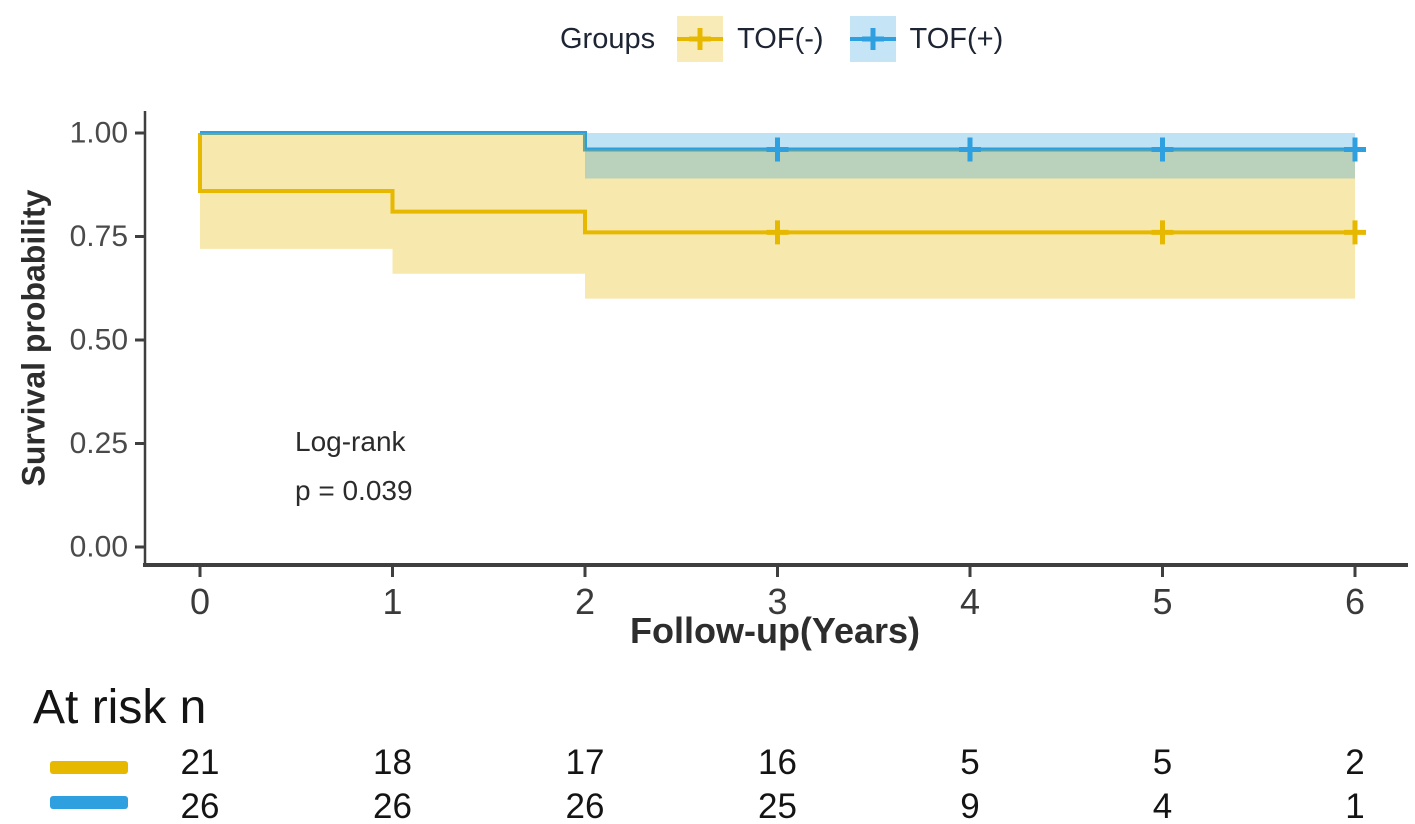 The height and width of the screenshot is (824, 1415). Describe the element at coordinates (1355, 601) in the screenshot. I see `x-tick-label: 6` at that location.